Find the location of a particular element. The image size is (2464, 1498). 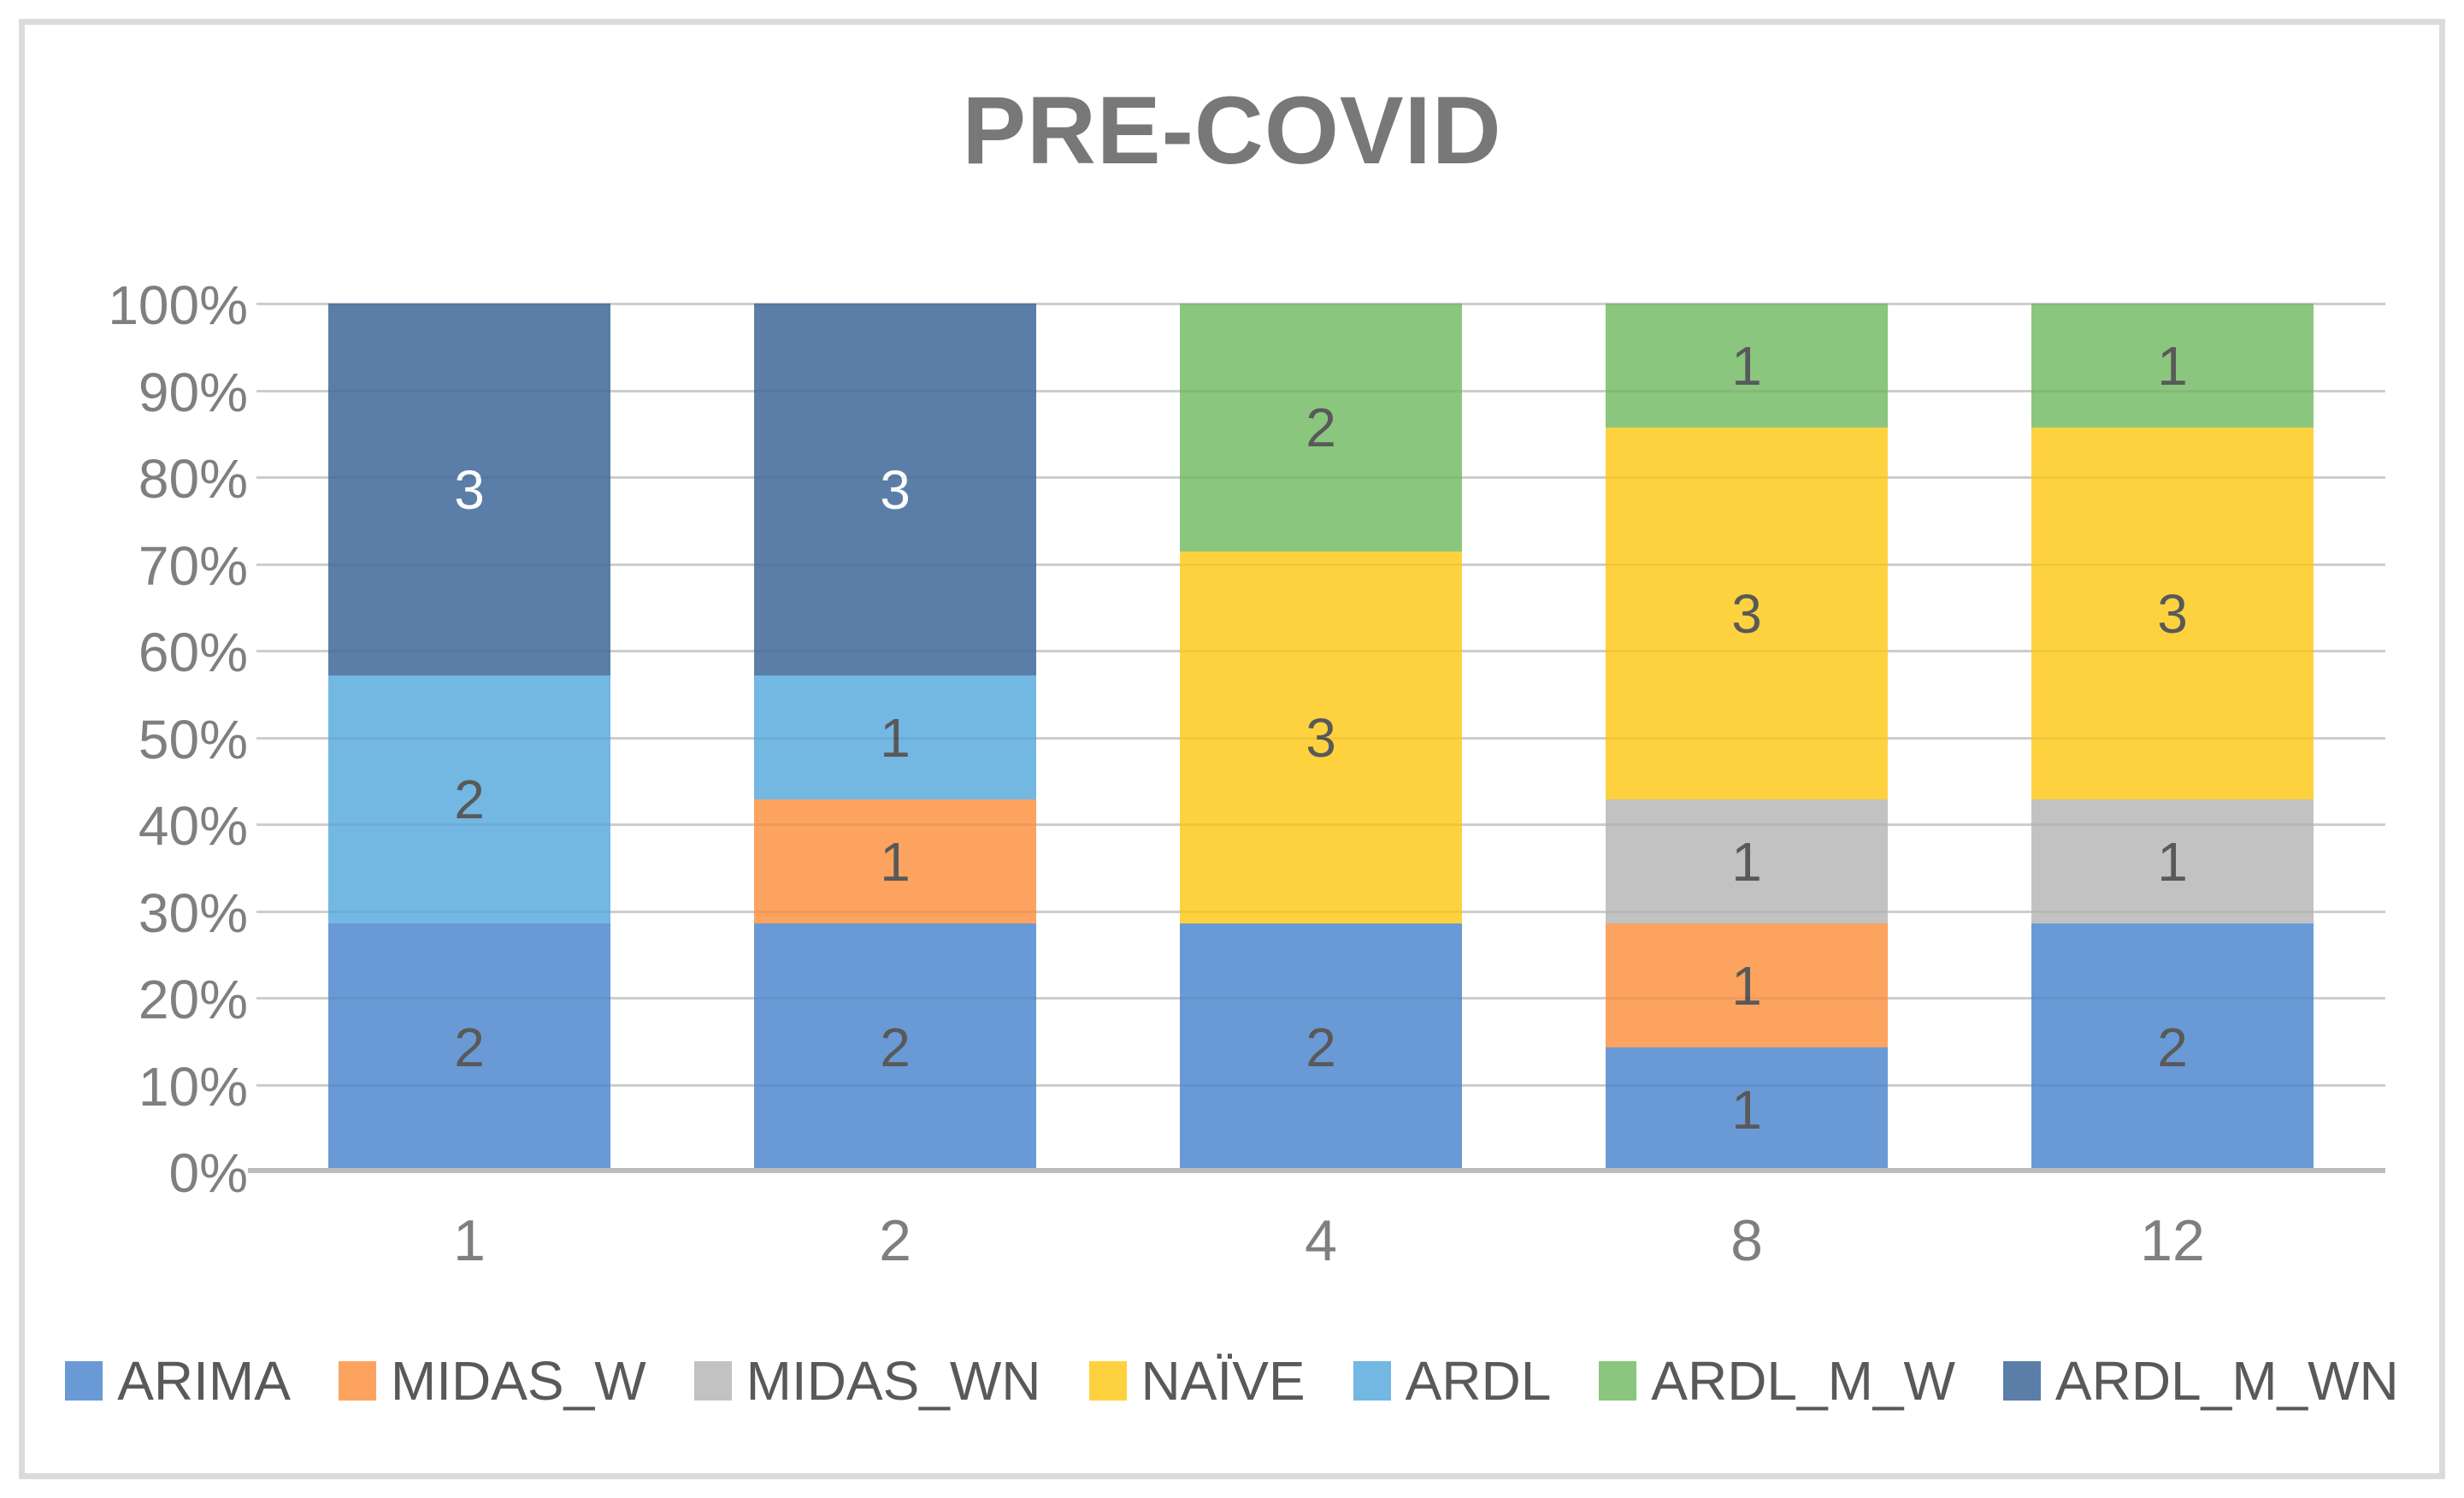

y-axis: 100% 90% 80% 70% 60% 50% 40% 30% 20% 10% 0% is located at coordinates (141, 739).